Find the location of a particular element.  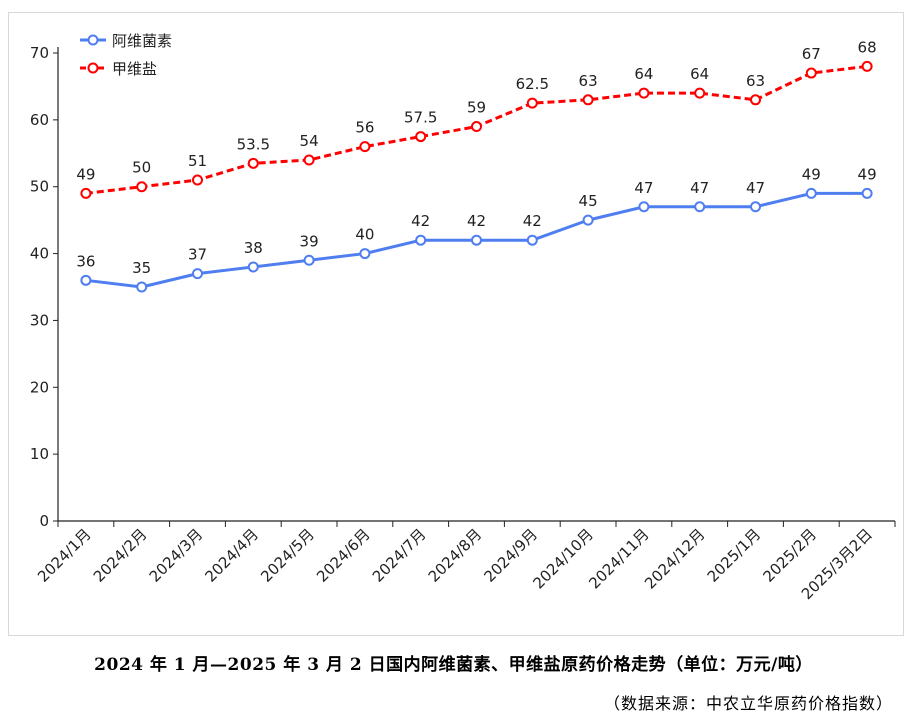

y-tick-label: 0 is located at coordinates (44, 521).